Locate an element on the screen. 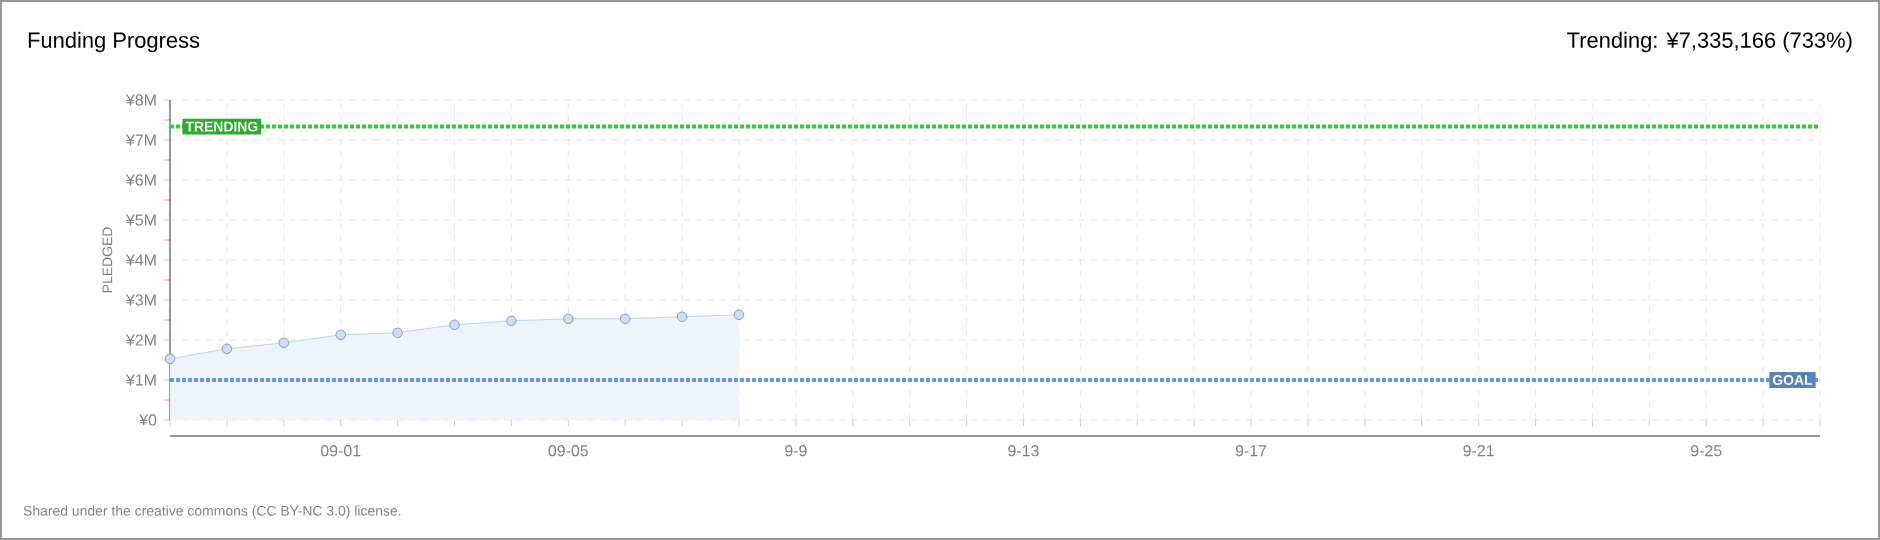 This screenshot has height=540, width=1880. chart-title: Funding Progress is located at coordinates (114, 42).